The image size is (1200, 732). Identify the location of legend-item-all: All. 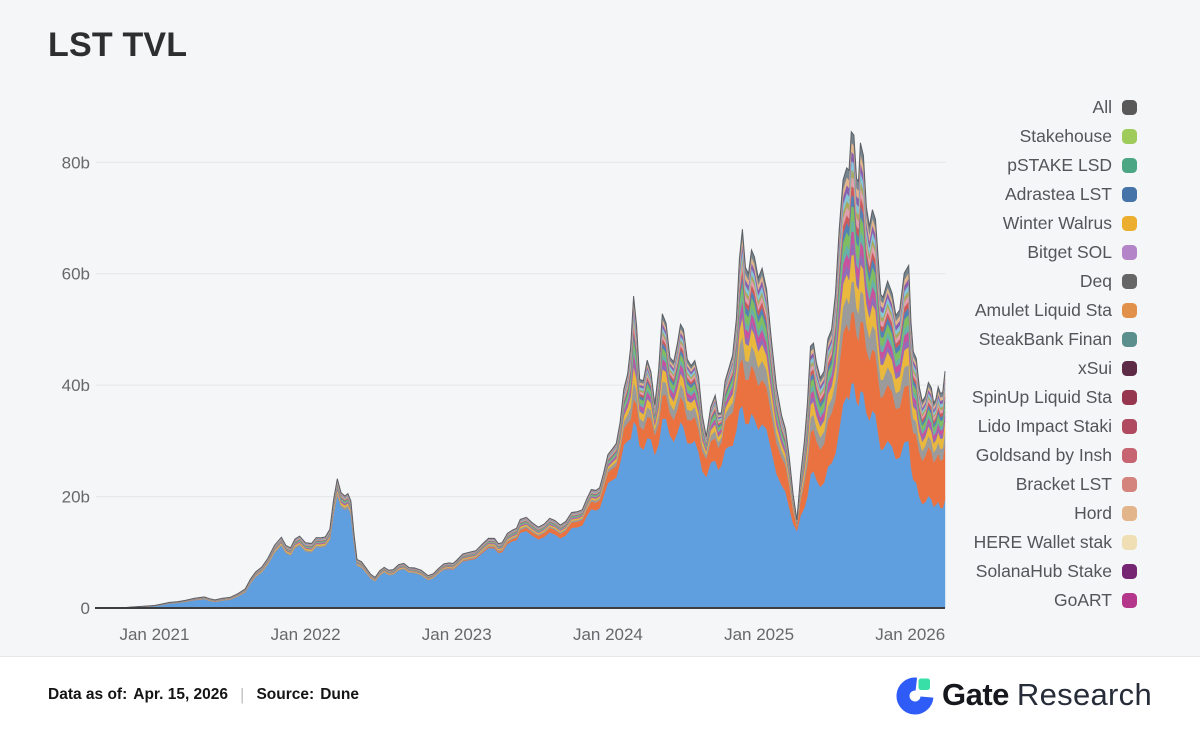
(1115, 107).